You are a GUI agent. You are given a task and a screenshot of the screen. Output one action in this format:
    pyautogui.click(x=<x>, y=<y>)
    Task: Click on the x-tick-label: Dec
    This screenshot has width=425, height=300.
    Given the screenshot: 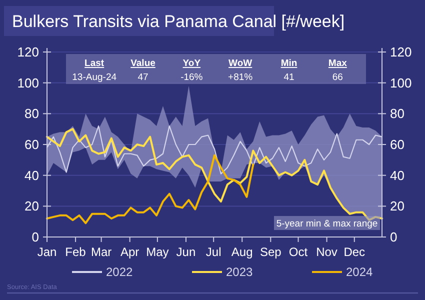 What is the action you would take?
    pyautogui.click(x=355, y=252)
    